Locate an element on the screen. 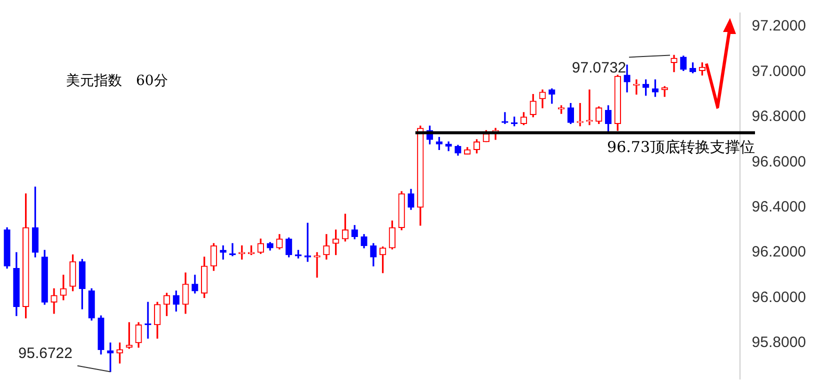  y-tick-label: 96.4000 is located at coordinates (779, 207).